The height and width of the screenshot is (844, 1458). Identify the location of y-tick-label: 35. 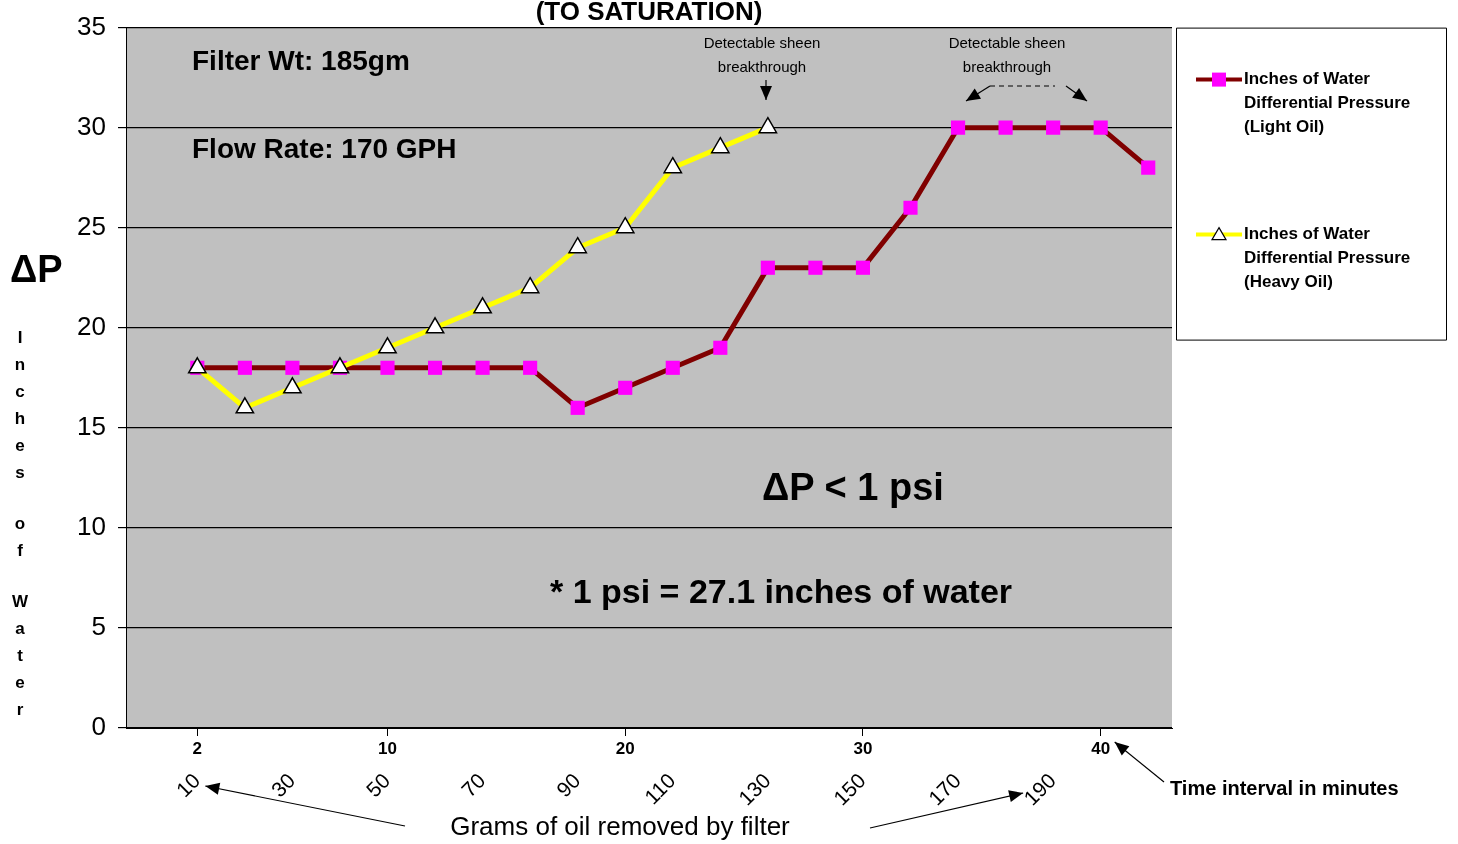
(91, 25).